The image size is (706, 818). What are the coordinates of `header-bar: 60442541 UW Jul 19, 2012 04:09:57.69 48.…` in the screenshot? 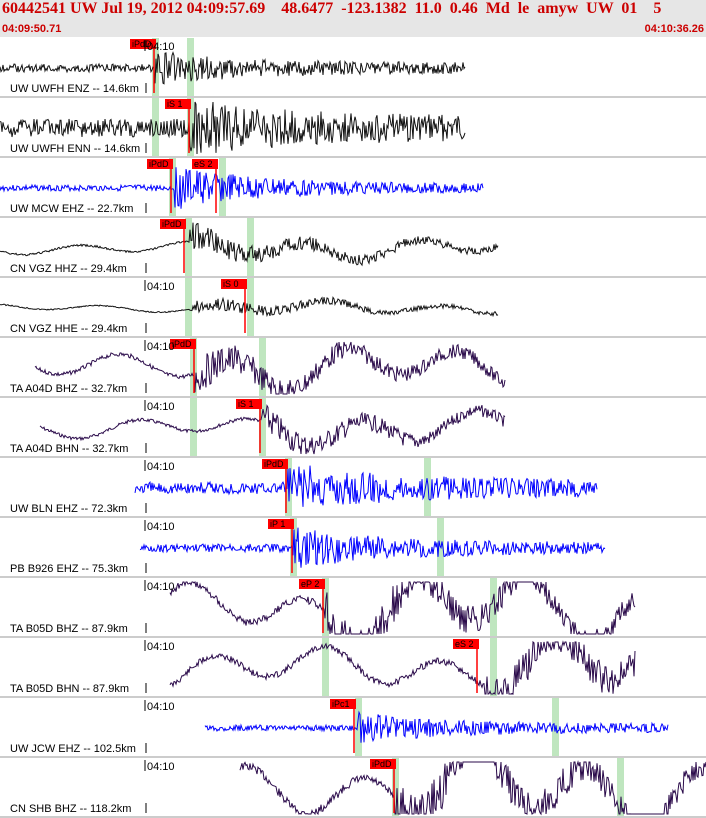 It's located at (353, 18).